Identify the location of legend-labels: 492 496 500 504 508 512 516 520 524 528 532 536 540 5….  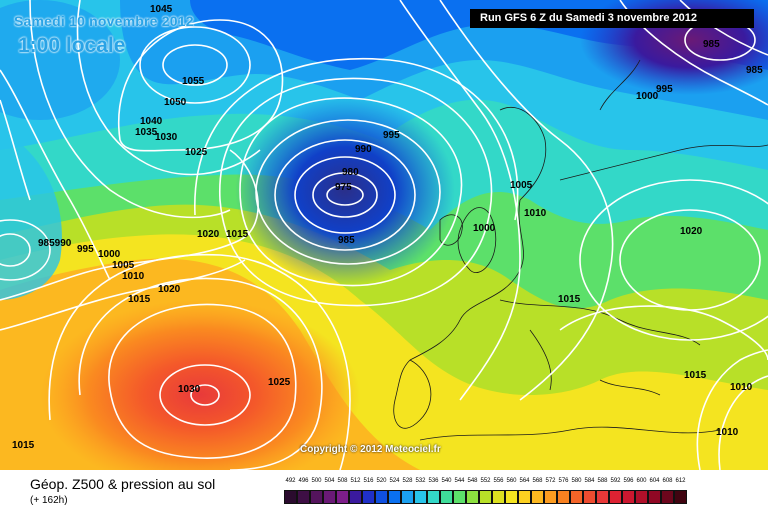
(485, 483).